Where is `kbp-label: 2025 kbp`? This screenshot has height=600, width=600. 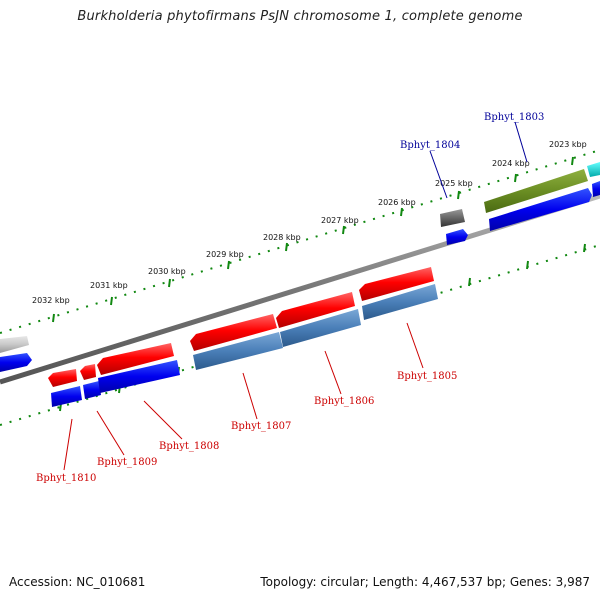
kbp-label: 2025 kbp is located at coordinates (454, 183).